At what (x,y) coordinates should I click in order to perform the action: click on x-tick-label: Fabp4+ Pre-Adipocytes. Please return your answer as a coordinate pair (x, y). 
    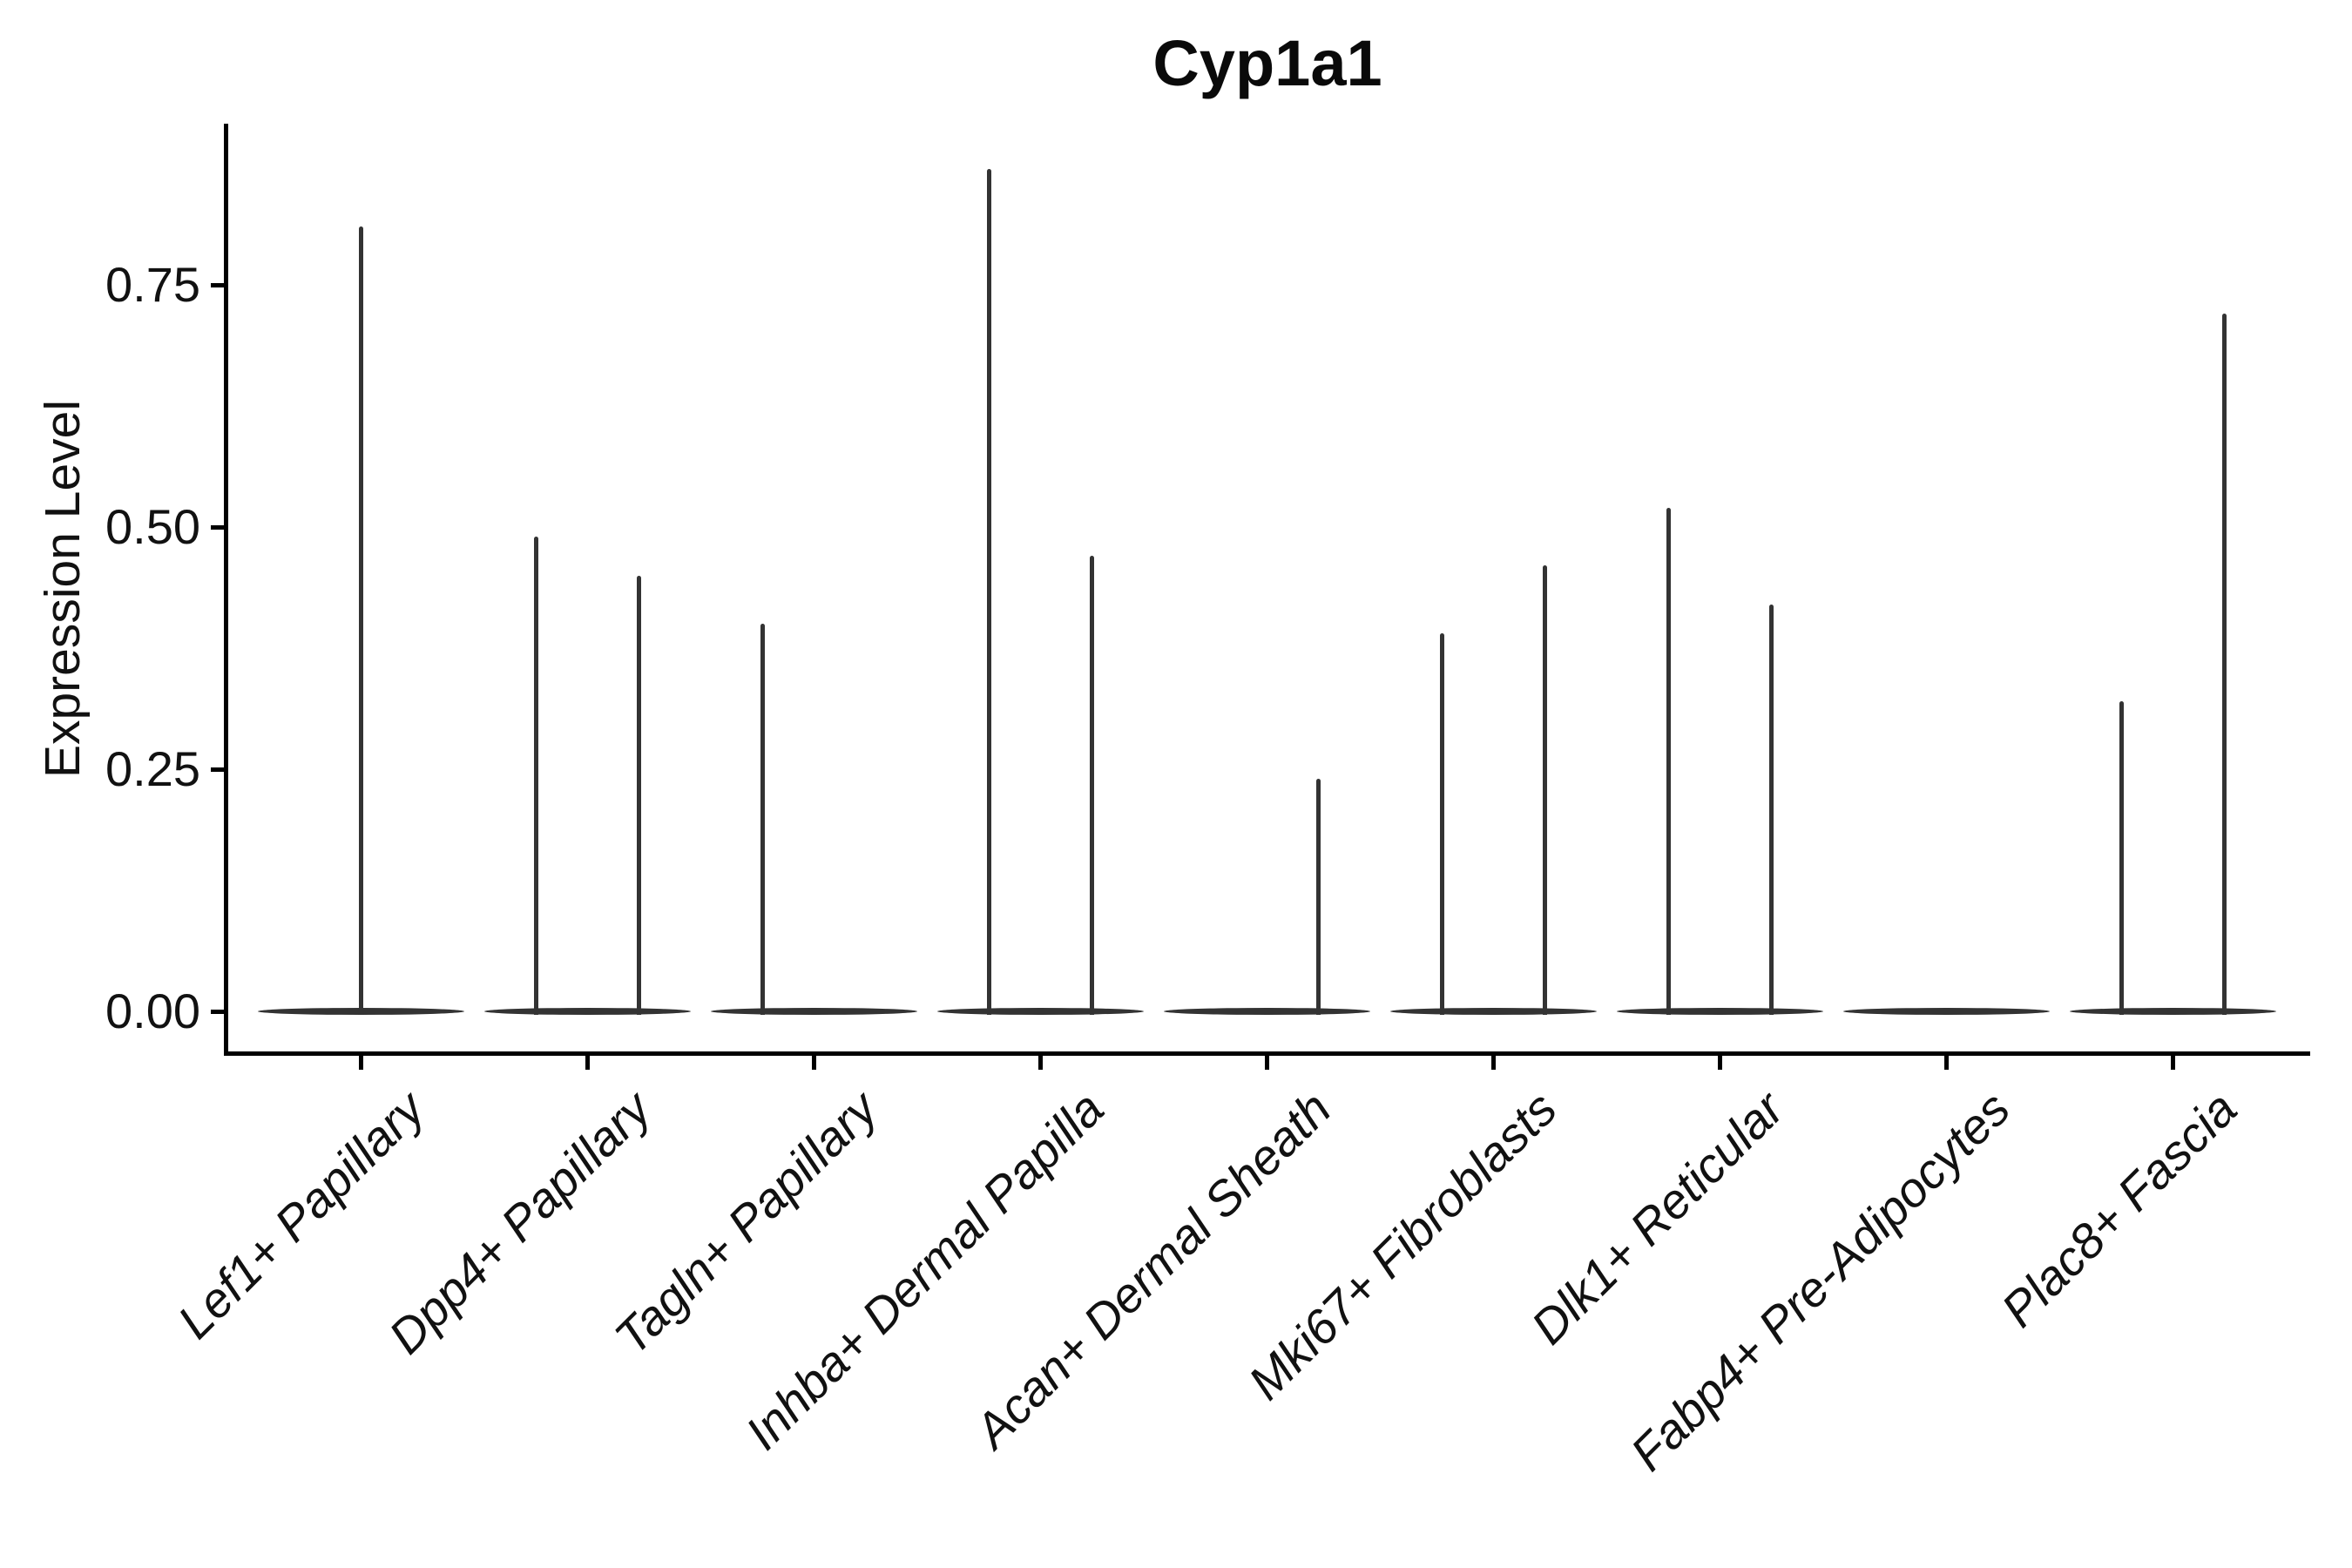
    Looking at the image, I should click on (1820, 1281).